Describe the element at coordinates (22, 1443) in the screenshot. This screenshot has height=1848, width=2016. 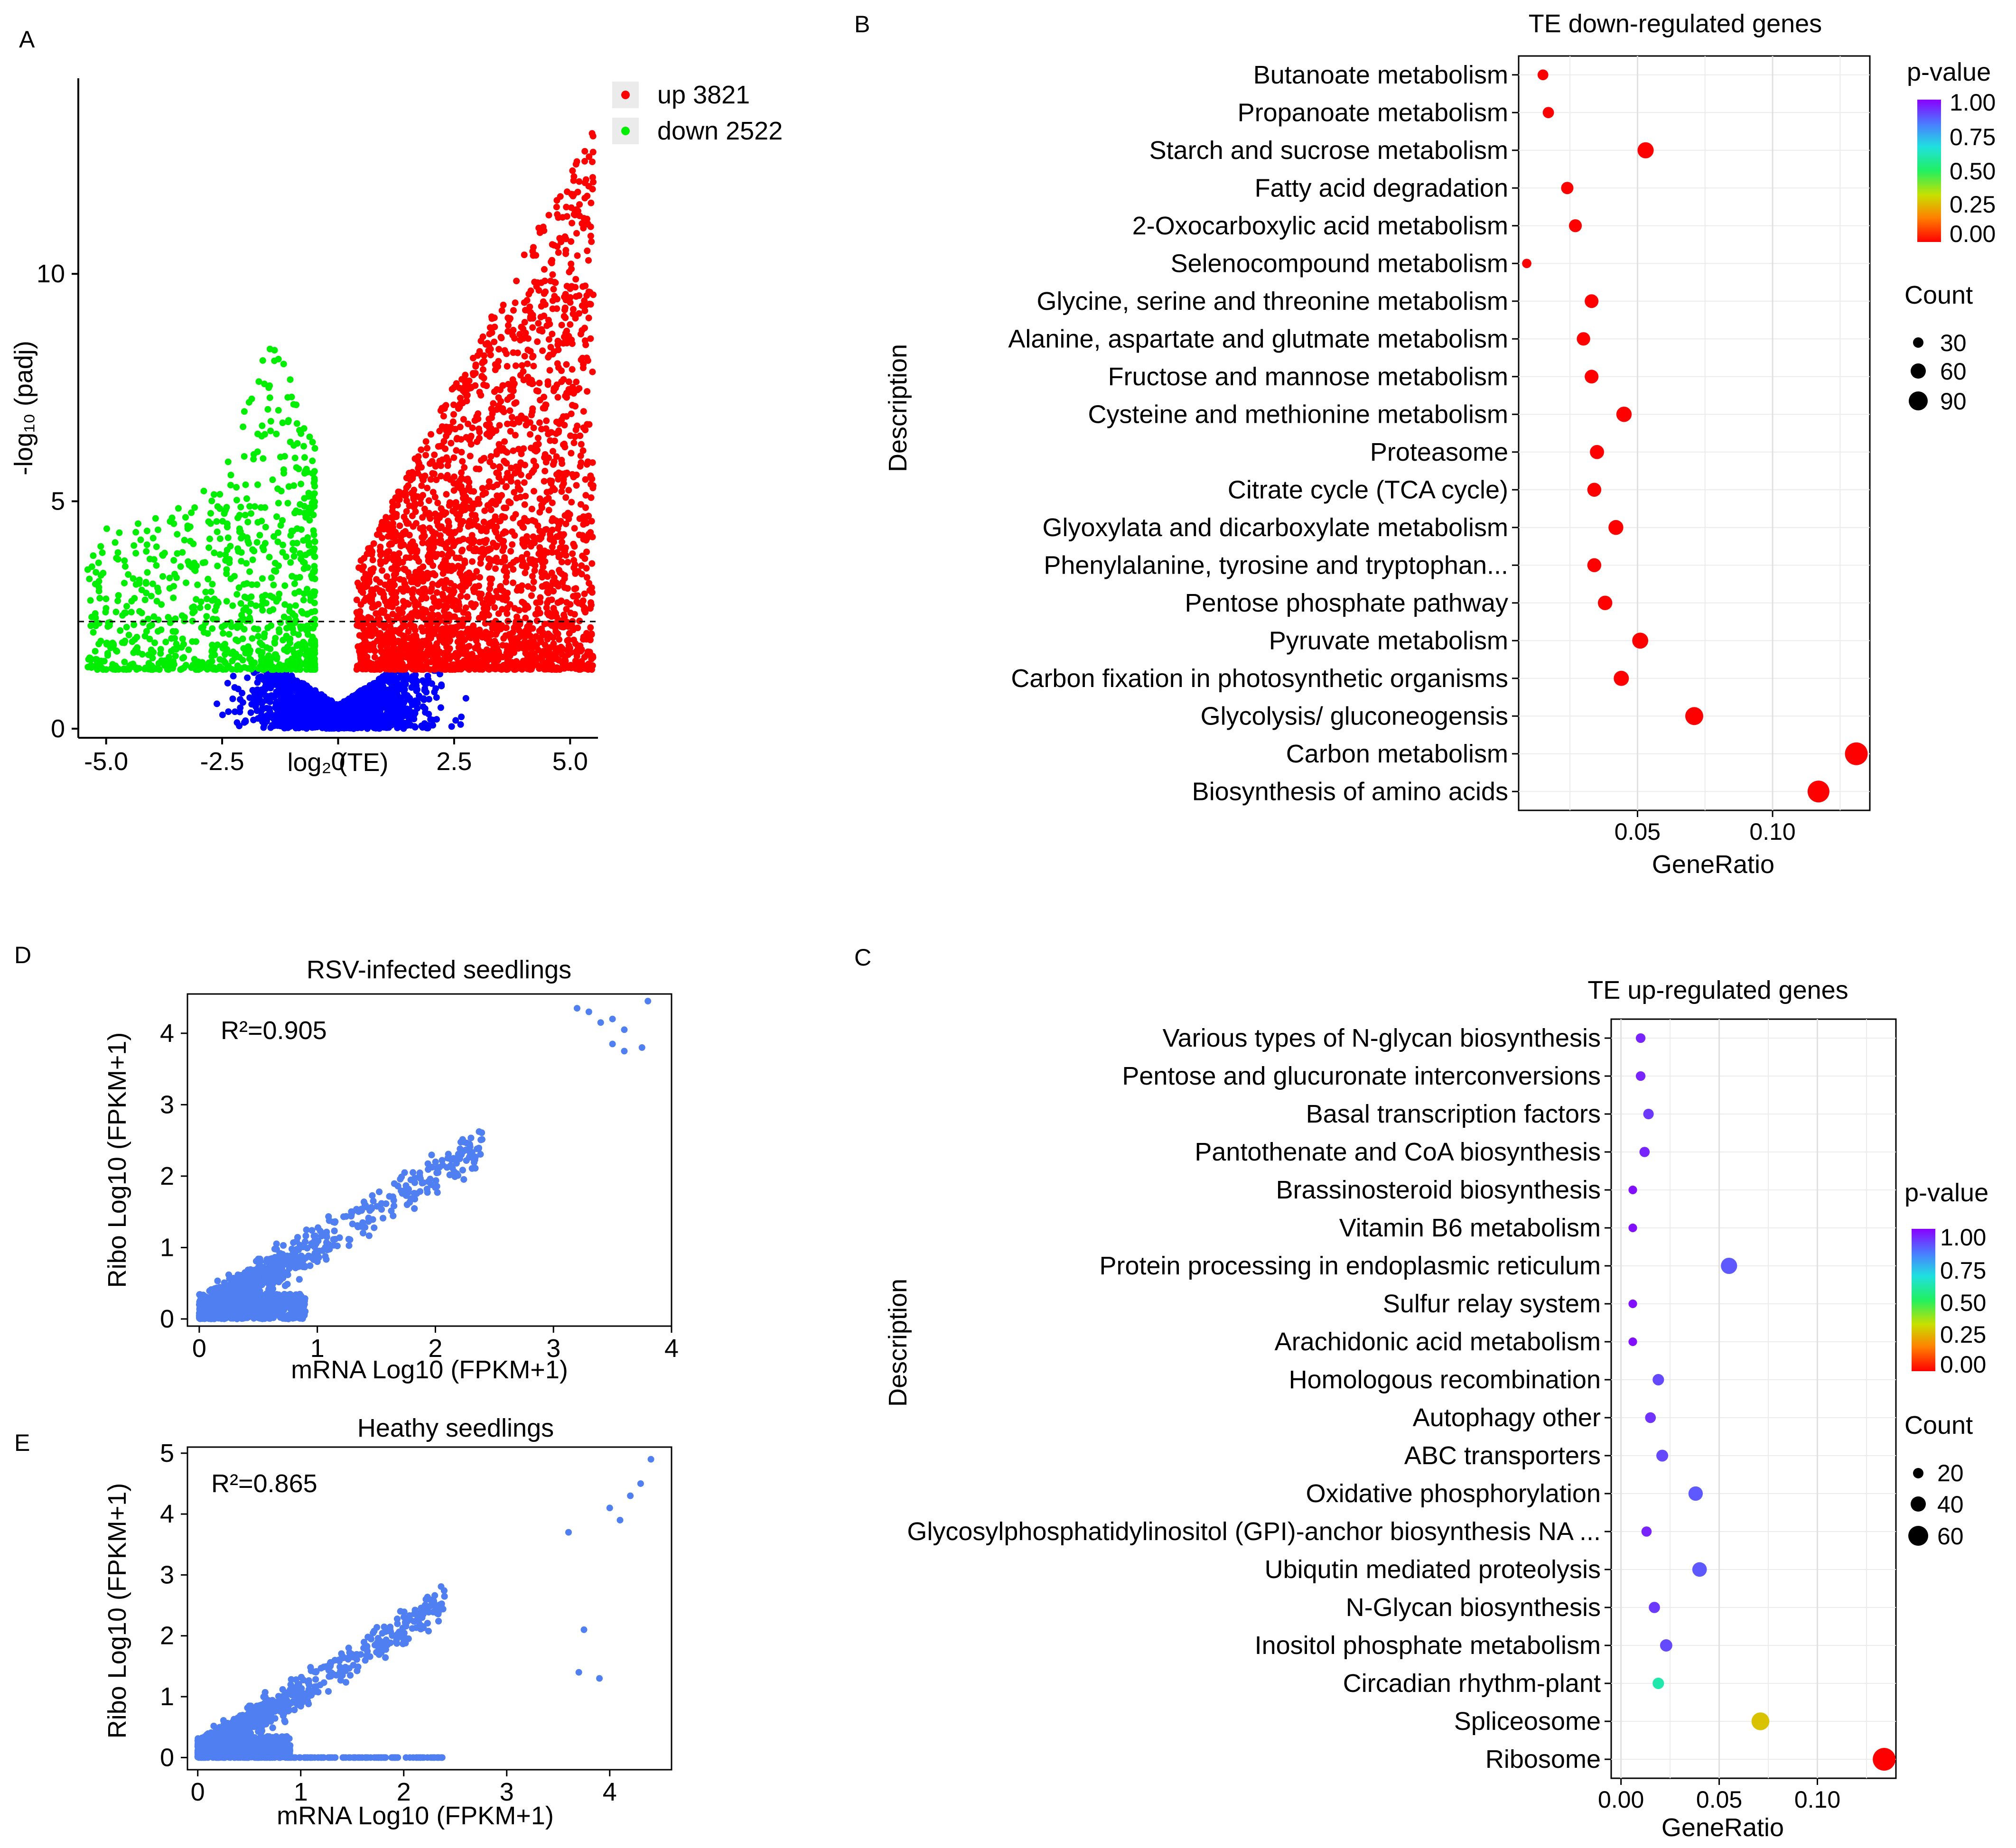
I see `panel-label-e: E` at that location.